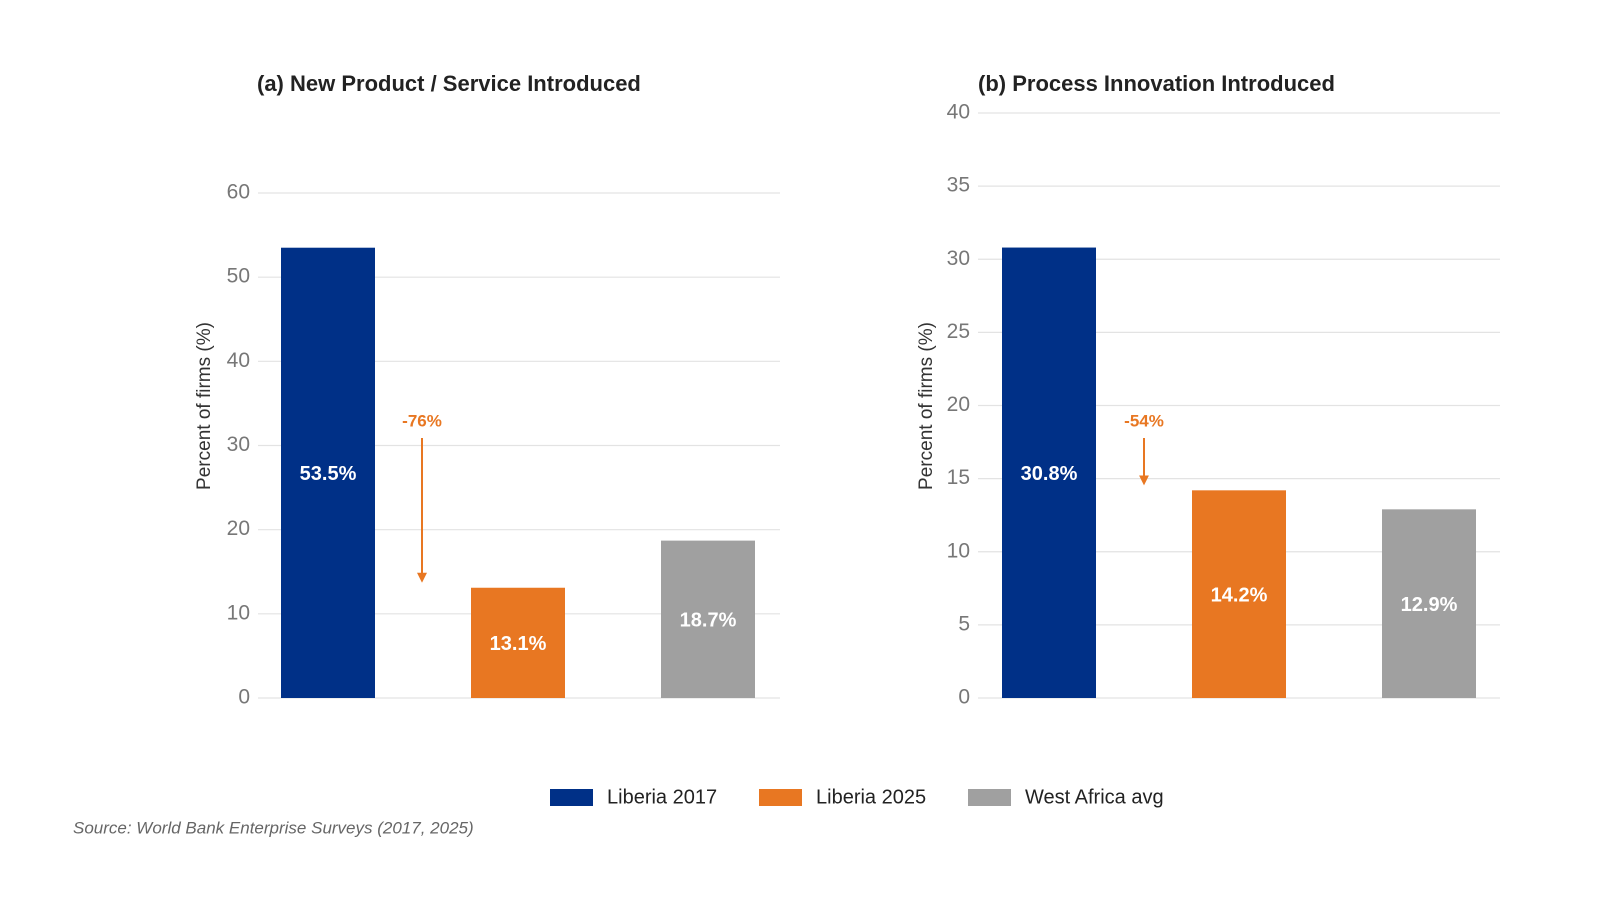 The image size is (1608, 914). What do you see at coordinates (871, 797) in the screenshot?
I see `legend-label: Liberia 2025` at bounding box center [871, 797].